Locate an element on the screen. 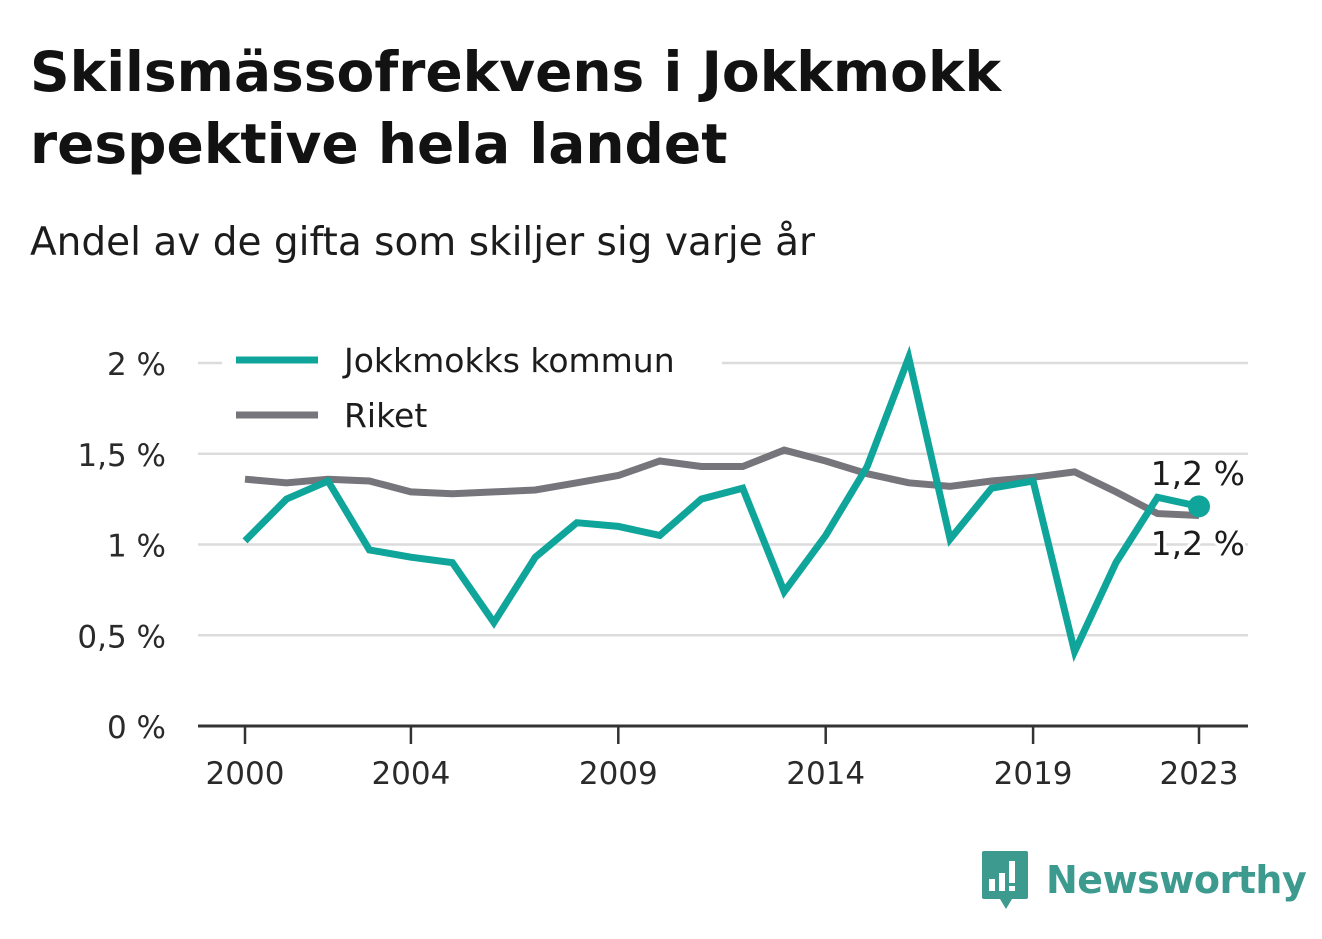  legend-item: Riket is located at coordinates (472, 414).